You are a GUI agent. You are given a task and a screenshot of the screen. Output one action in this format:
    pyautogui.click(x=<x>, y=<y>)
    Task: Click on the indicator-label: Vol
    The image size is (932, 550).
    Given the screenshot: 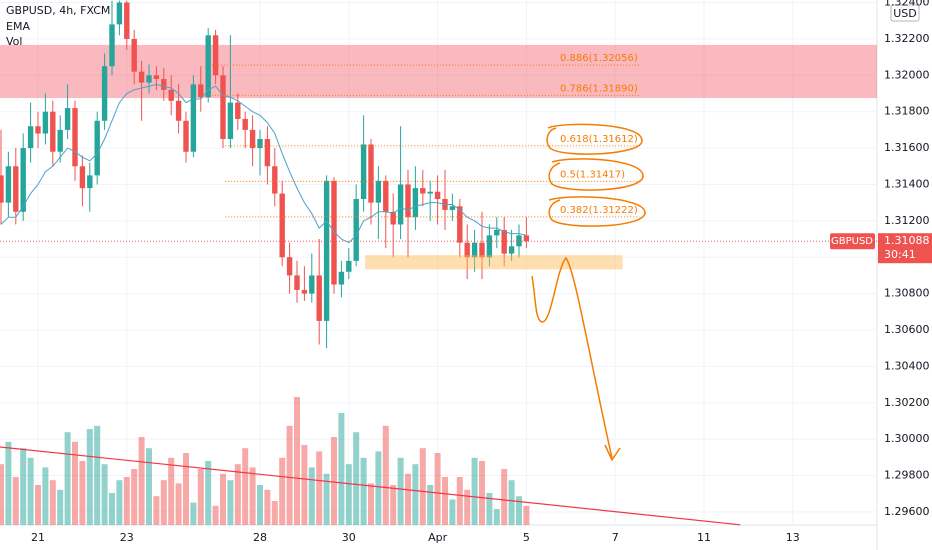 What is the action you would take?
    pyautogui.click(x=14, y=41)
    